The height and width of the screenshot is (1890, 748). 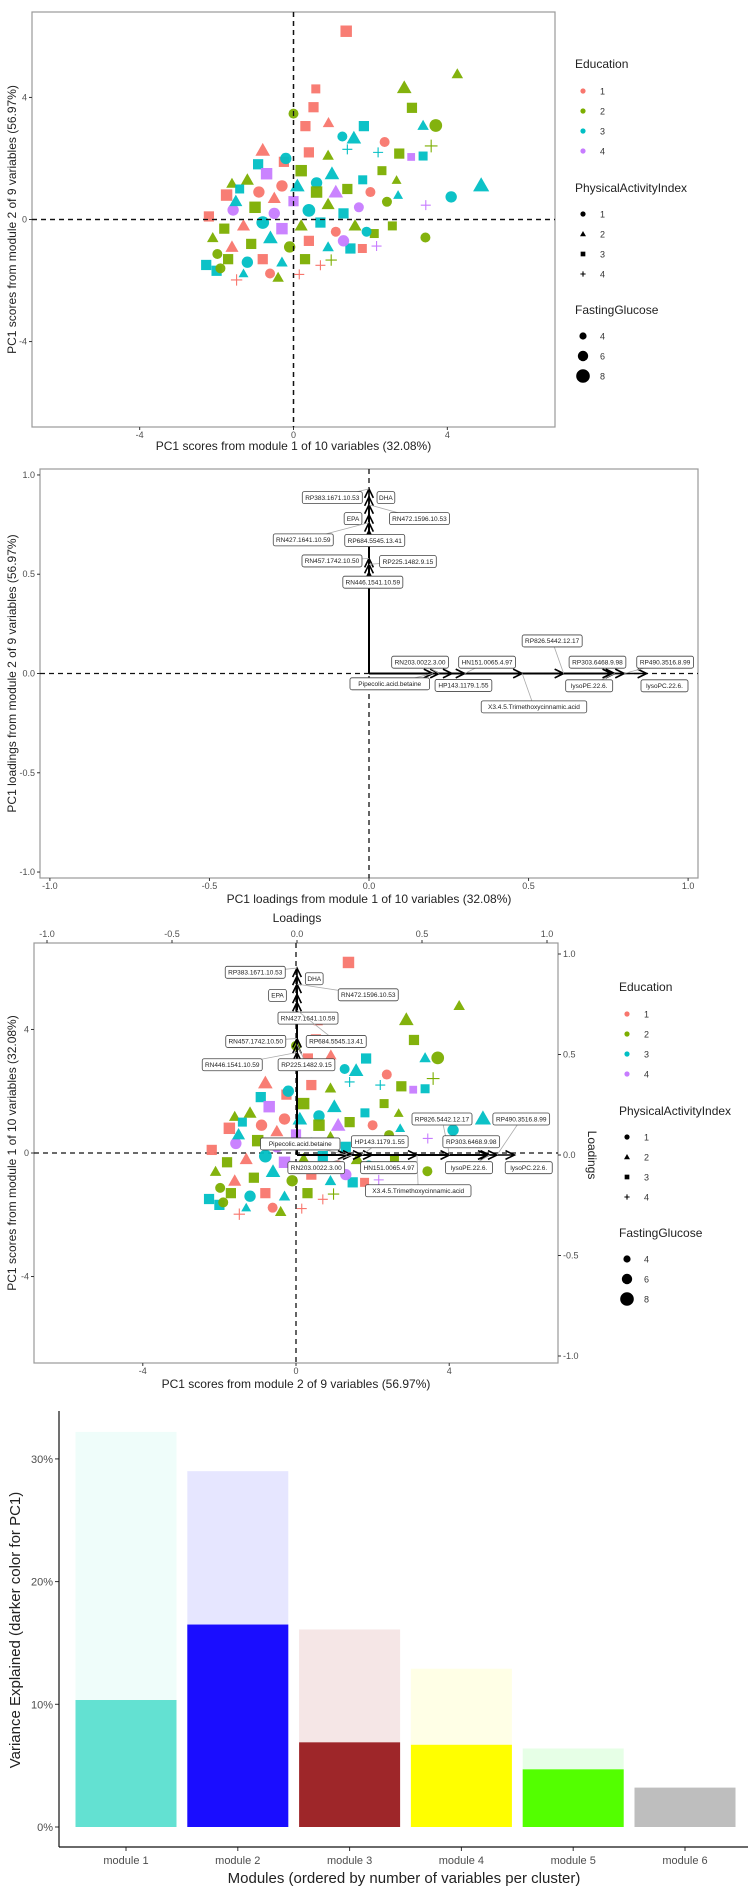 I want to click on top-tick-label: 0.5, so click(x=422, y=934).